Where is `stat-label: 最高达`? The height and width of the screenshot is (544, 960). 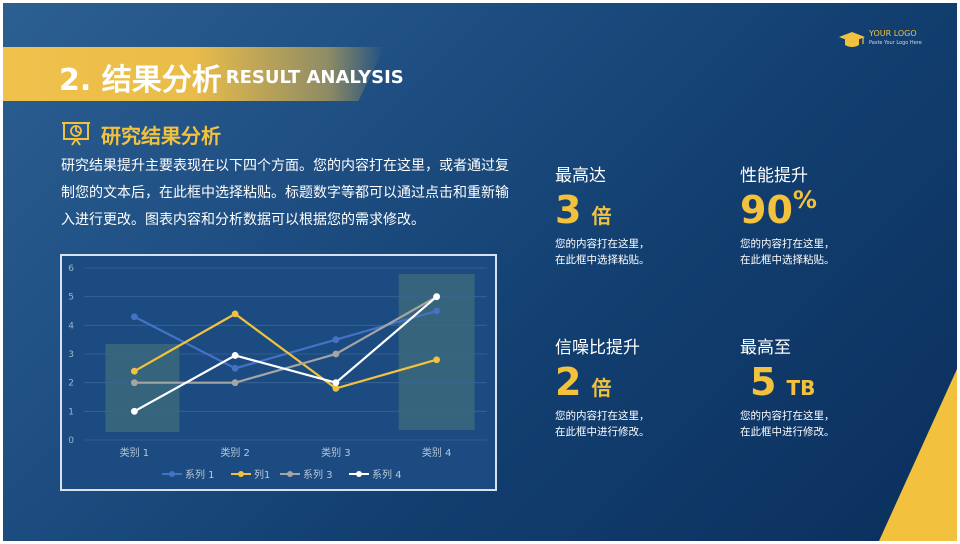 stat-label: 最高达 is located at coordinates (580, 176).